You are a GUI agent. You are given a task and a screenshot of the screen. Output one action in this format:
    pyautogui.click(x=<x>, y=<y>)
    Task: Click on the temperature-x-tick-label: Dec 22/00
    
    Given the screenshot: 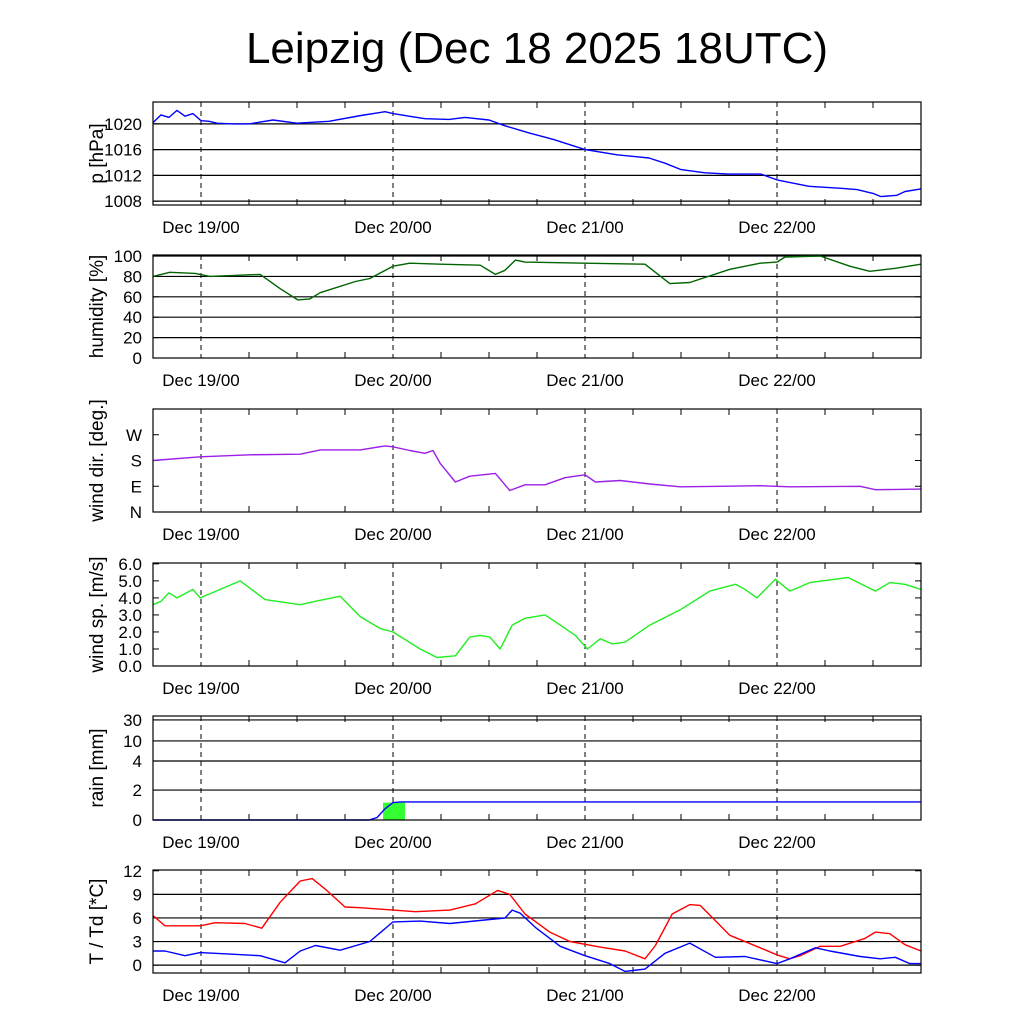 What is the action you would take?
    pyautogui.click(x=777, y=995)
    